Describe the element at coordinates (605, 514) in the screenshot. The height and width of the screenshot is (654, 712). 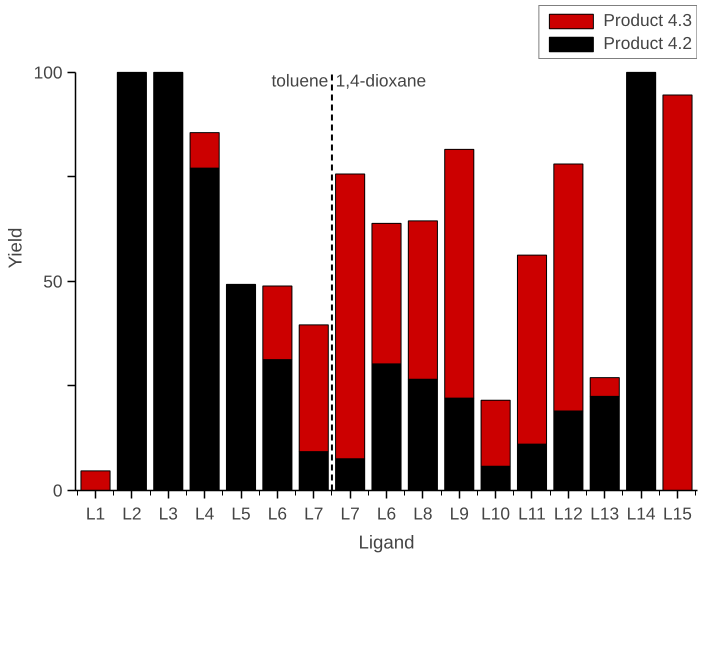
I see `x-tick-label: L13` at that location.